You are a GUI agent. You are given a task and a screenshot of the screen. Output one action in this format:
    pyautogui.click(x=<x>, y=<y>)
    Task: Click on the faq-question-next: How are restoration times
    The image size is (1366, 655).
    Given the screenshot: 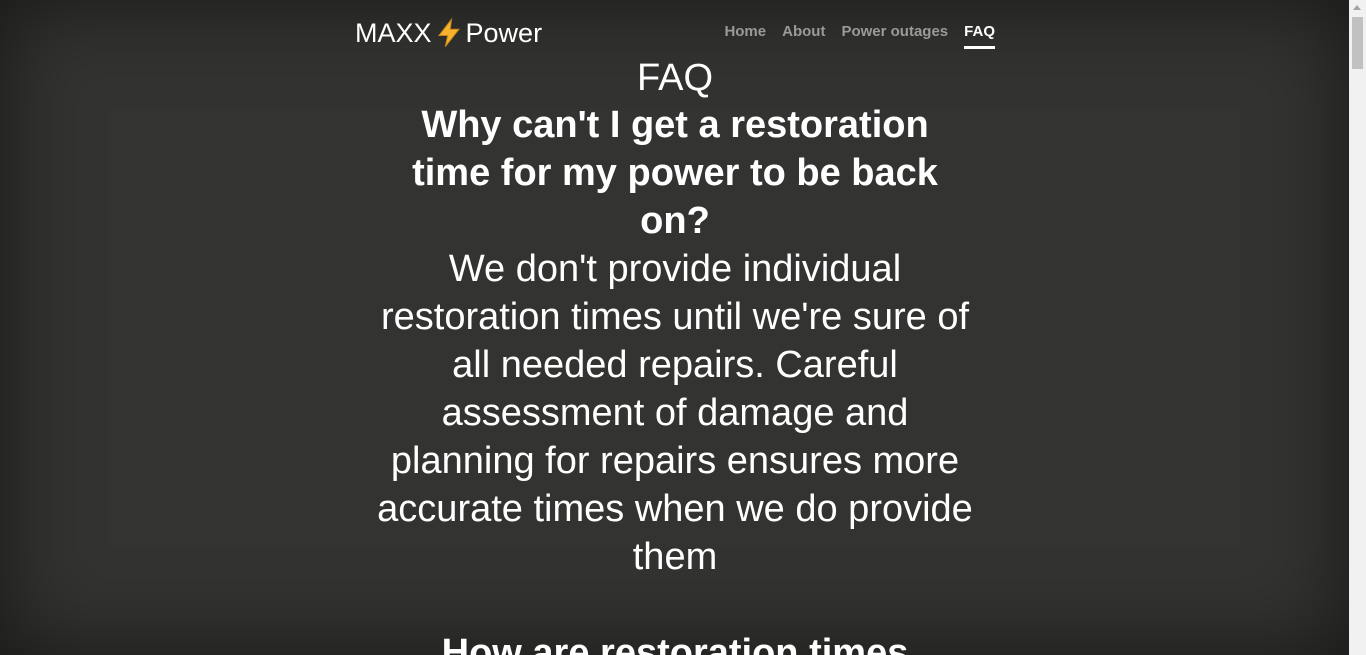 What is the action you would take?
    pyautogui.click(x=675, y=642)
    